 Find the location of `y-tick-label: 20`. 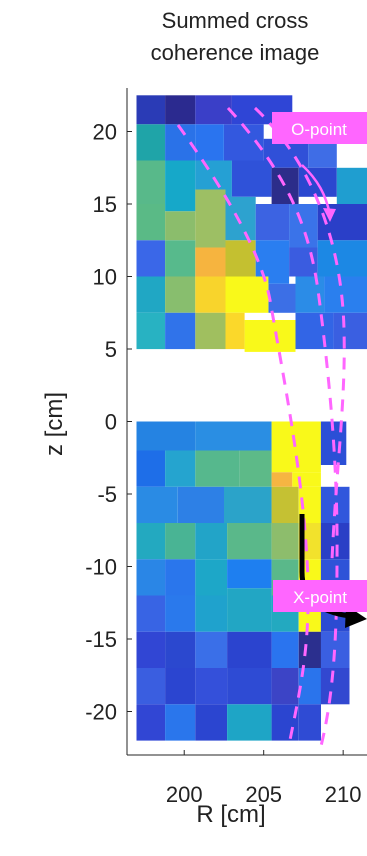

y-tick-label: 20 is located at coordinates (105, 132).